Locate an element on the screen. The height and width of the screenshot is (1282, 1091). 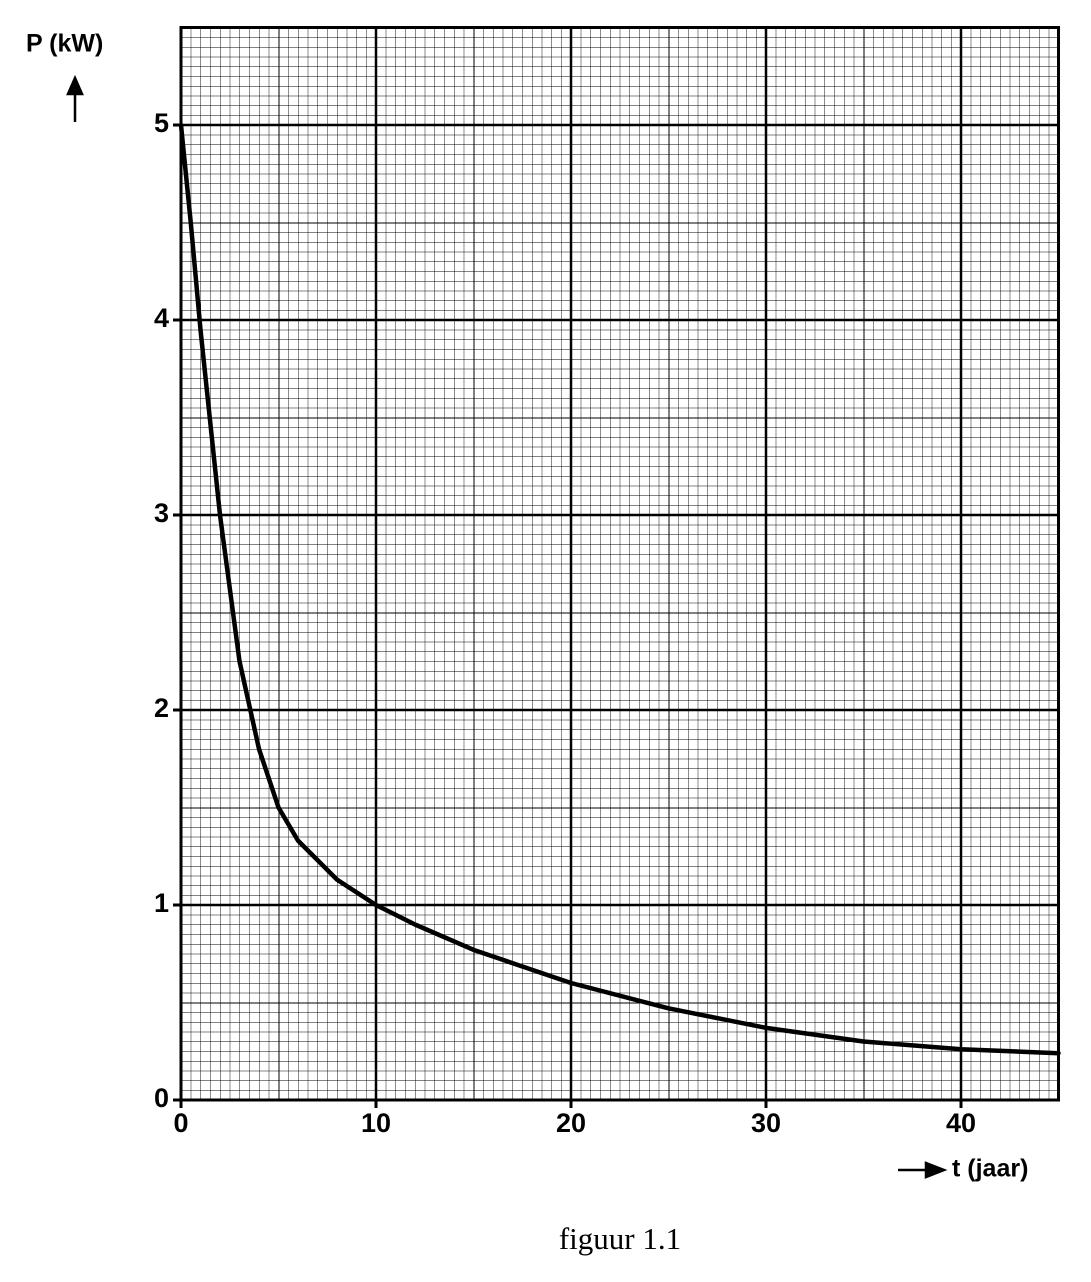
y-arrow is located at coordinates (75, 98).